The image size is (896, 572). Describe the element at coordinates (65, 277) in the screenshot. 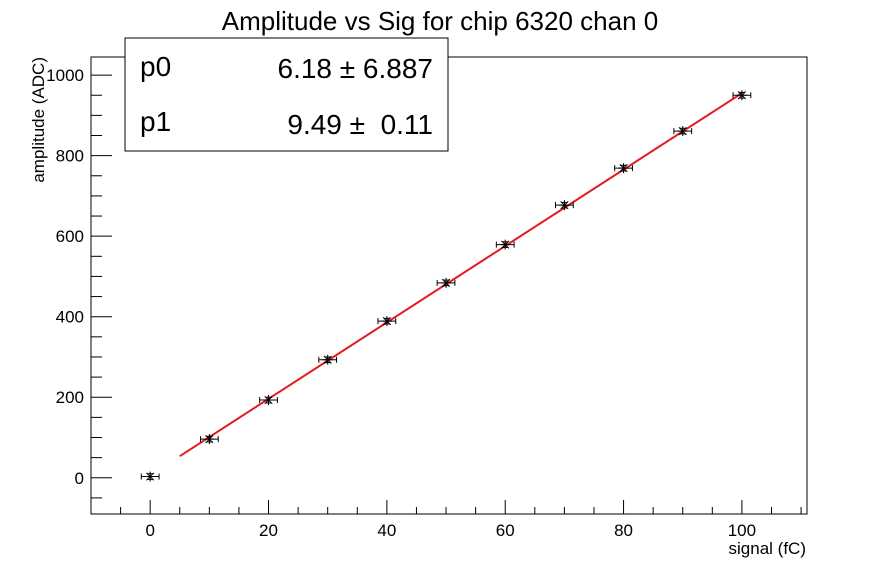

I see `y-axis-tick-labels: 0 200 400 600 800 1000` at that location.